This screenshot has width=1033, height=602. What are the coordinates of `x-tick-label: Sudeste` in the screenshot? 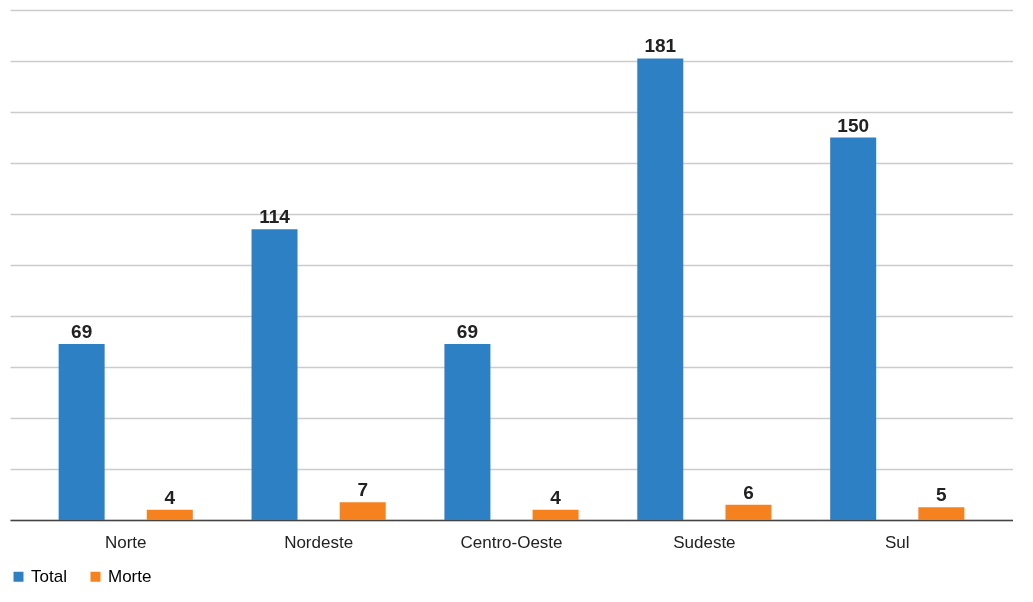 It's located at (704, 542).